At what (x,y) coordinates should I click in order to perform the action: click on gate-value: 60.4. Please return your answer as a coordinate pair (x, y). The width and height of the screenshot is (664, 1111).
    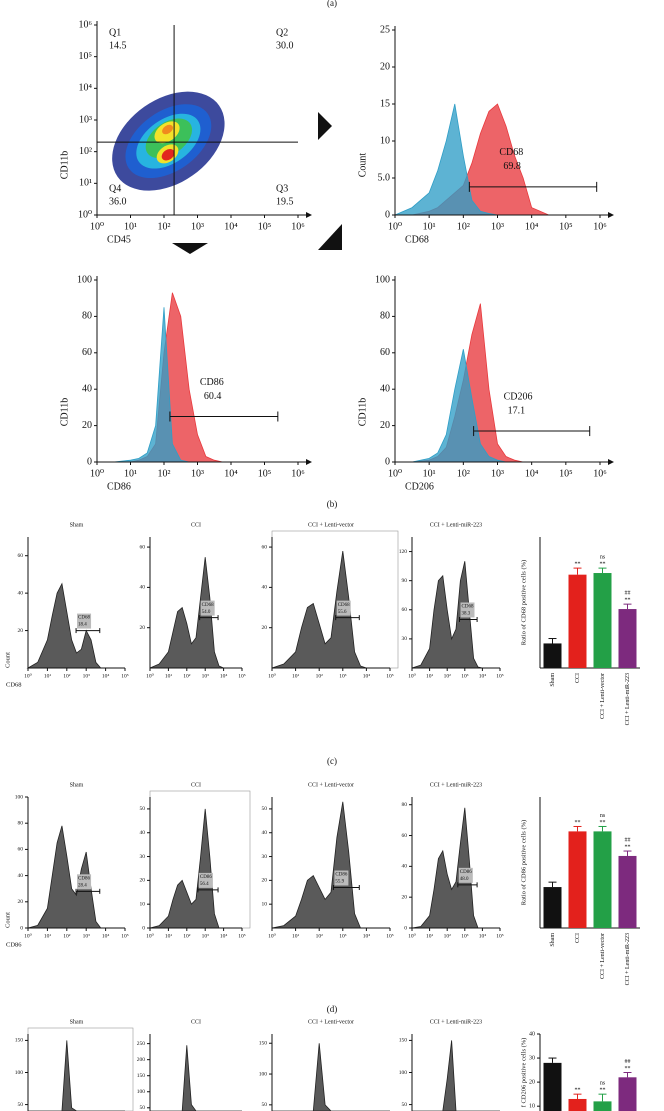
    Looking at the image, I should click on (213, 396).